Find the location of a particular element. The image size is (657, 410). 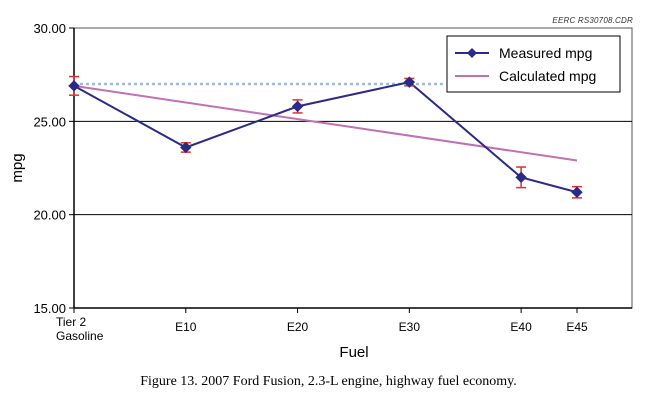

x-tick-label: E45 is located at coordinates (577, 327).